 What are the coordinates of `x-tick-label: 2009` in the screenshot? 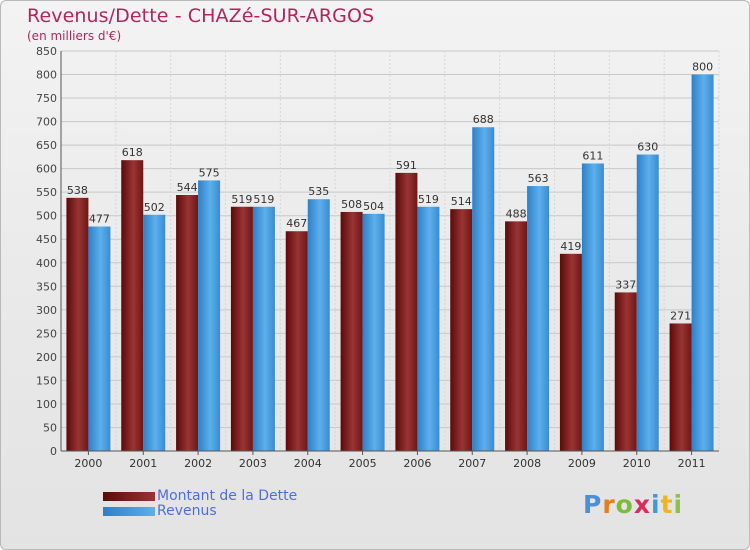 It's located at (582, 463).